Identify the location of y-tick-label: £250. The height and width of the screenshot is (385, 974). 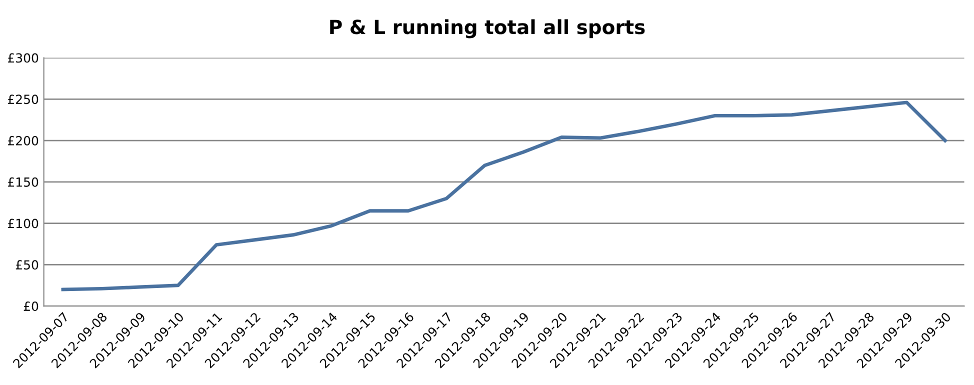
(23, 99).